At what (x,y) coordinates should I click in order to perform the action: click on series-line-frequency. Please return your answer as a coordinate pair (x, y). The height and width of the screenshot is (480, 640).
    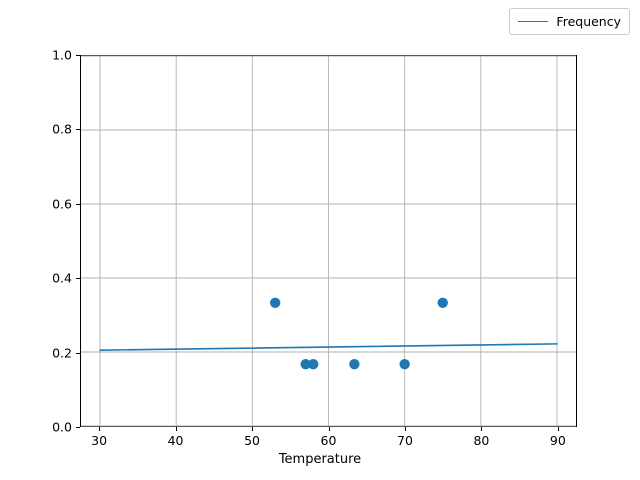
    Looking at the image, I should click on (328, 347).